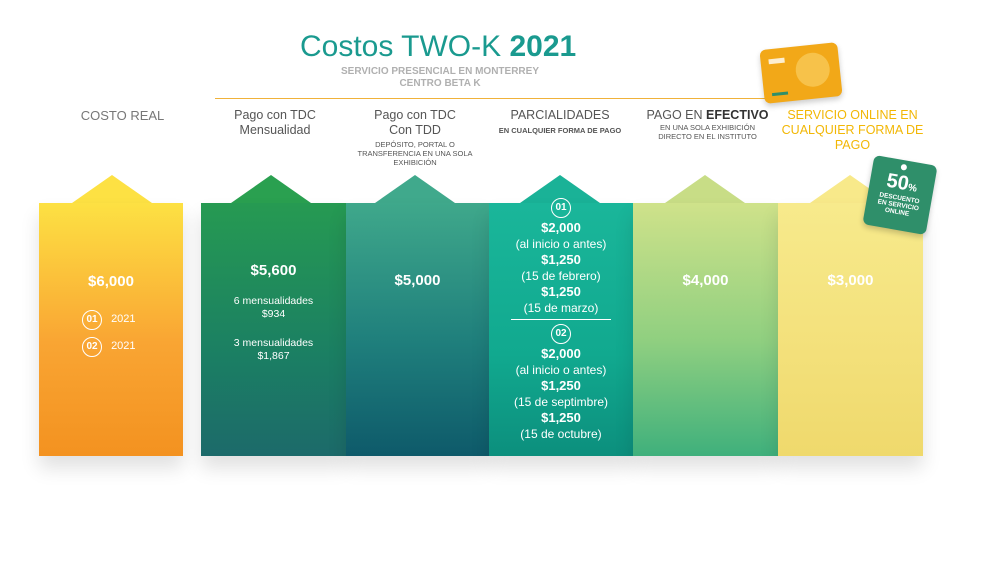 The image size is (1000, 567). Describe the element at coordinates (705, 329) in the screenshot. I see `column-efectivo: $4,000` at that location.